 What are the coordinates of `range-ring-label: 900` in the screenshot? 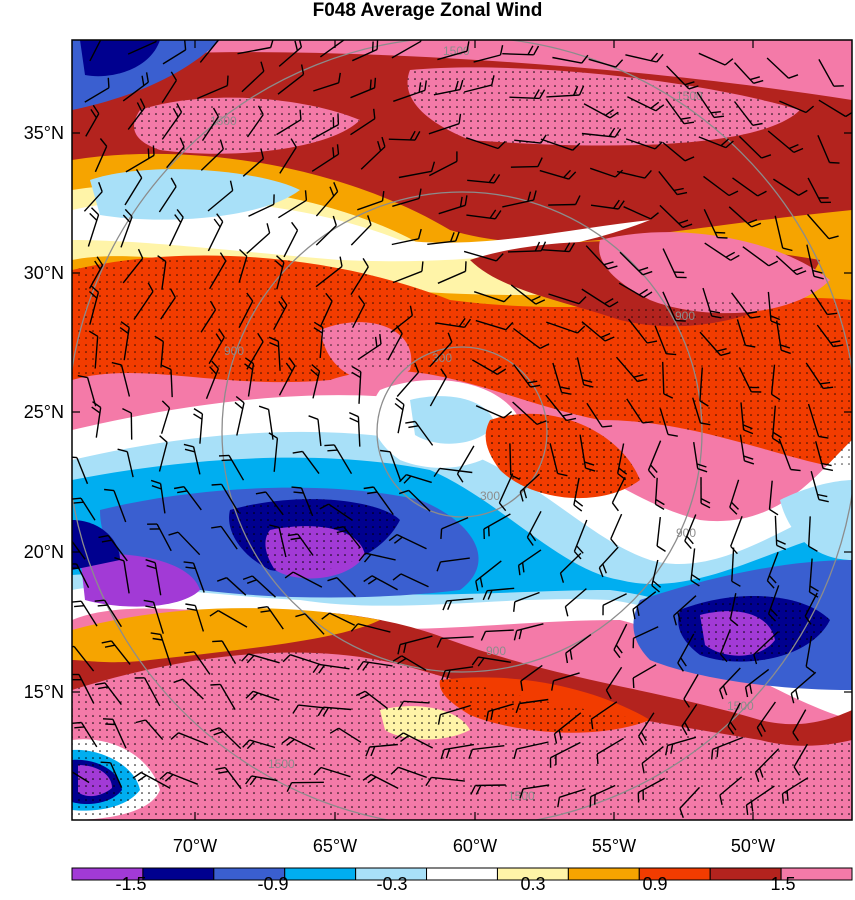 It's located at (686, 533).